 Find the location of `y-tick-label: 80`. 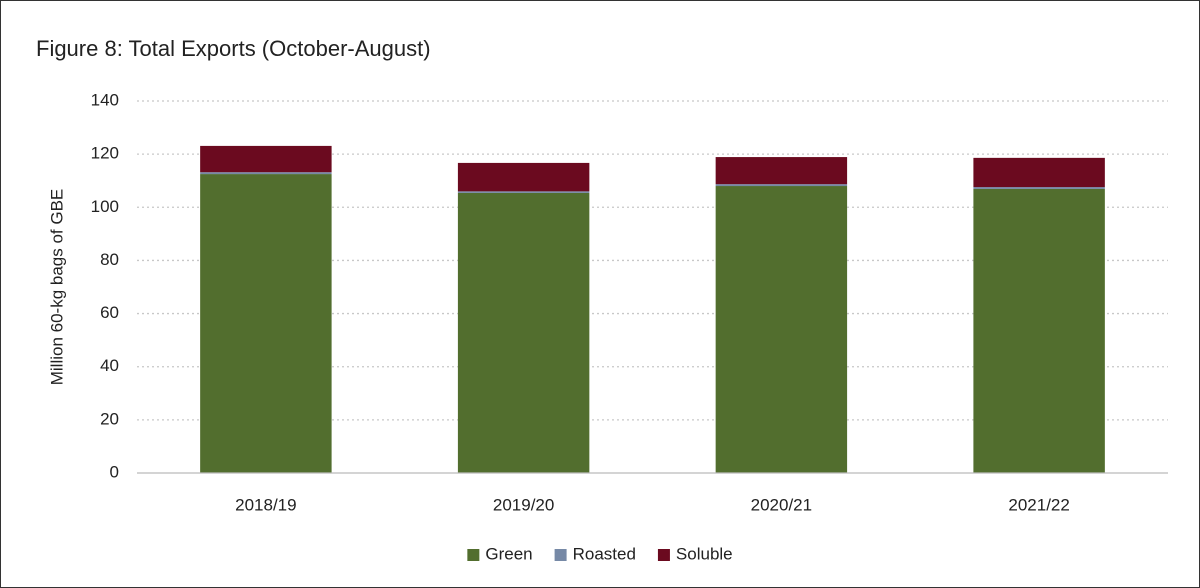

y-tick-label: 80 is located at coordinates (109, 259).